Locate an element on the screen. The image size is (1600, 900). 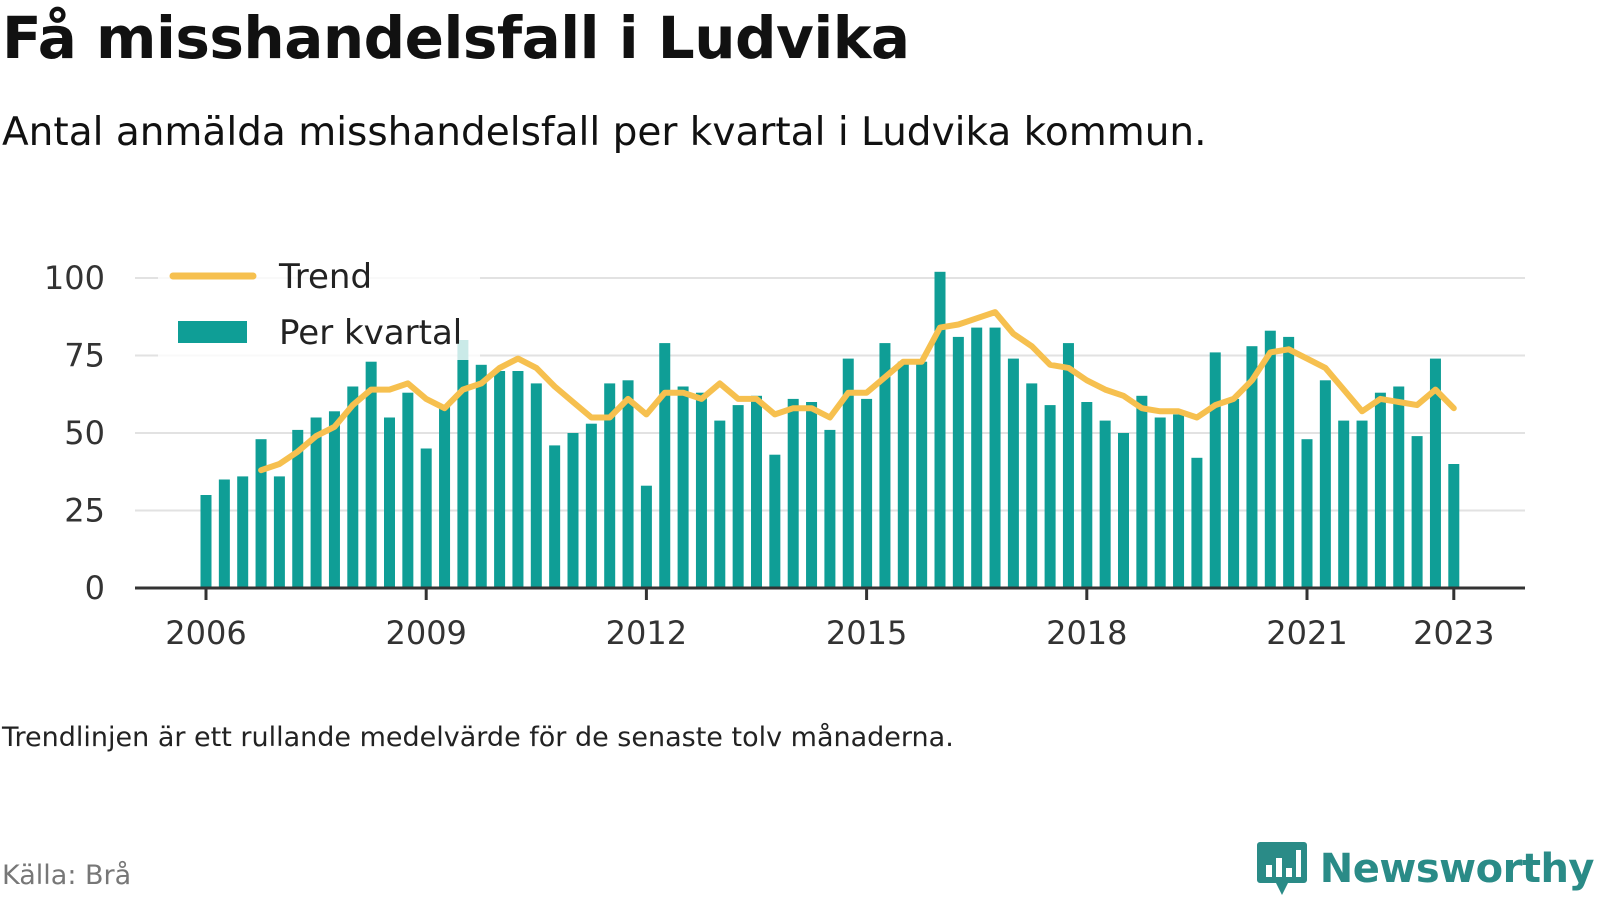
y-tick-label: 25 is located at coordinates (84, 511).